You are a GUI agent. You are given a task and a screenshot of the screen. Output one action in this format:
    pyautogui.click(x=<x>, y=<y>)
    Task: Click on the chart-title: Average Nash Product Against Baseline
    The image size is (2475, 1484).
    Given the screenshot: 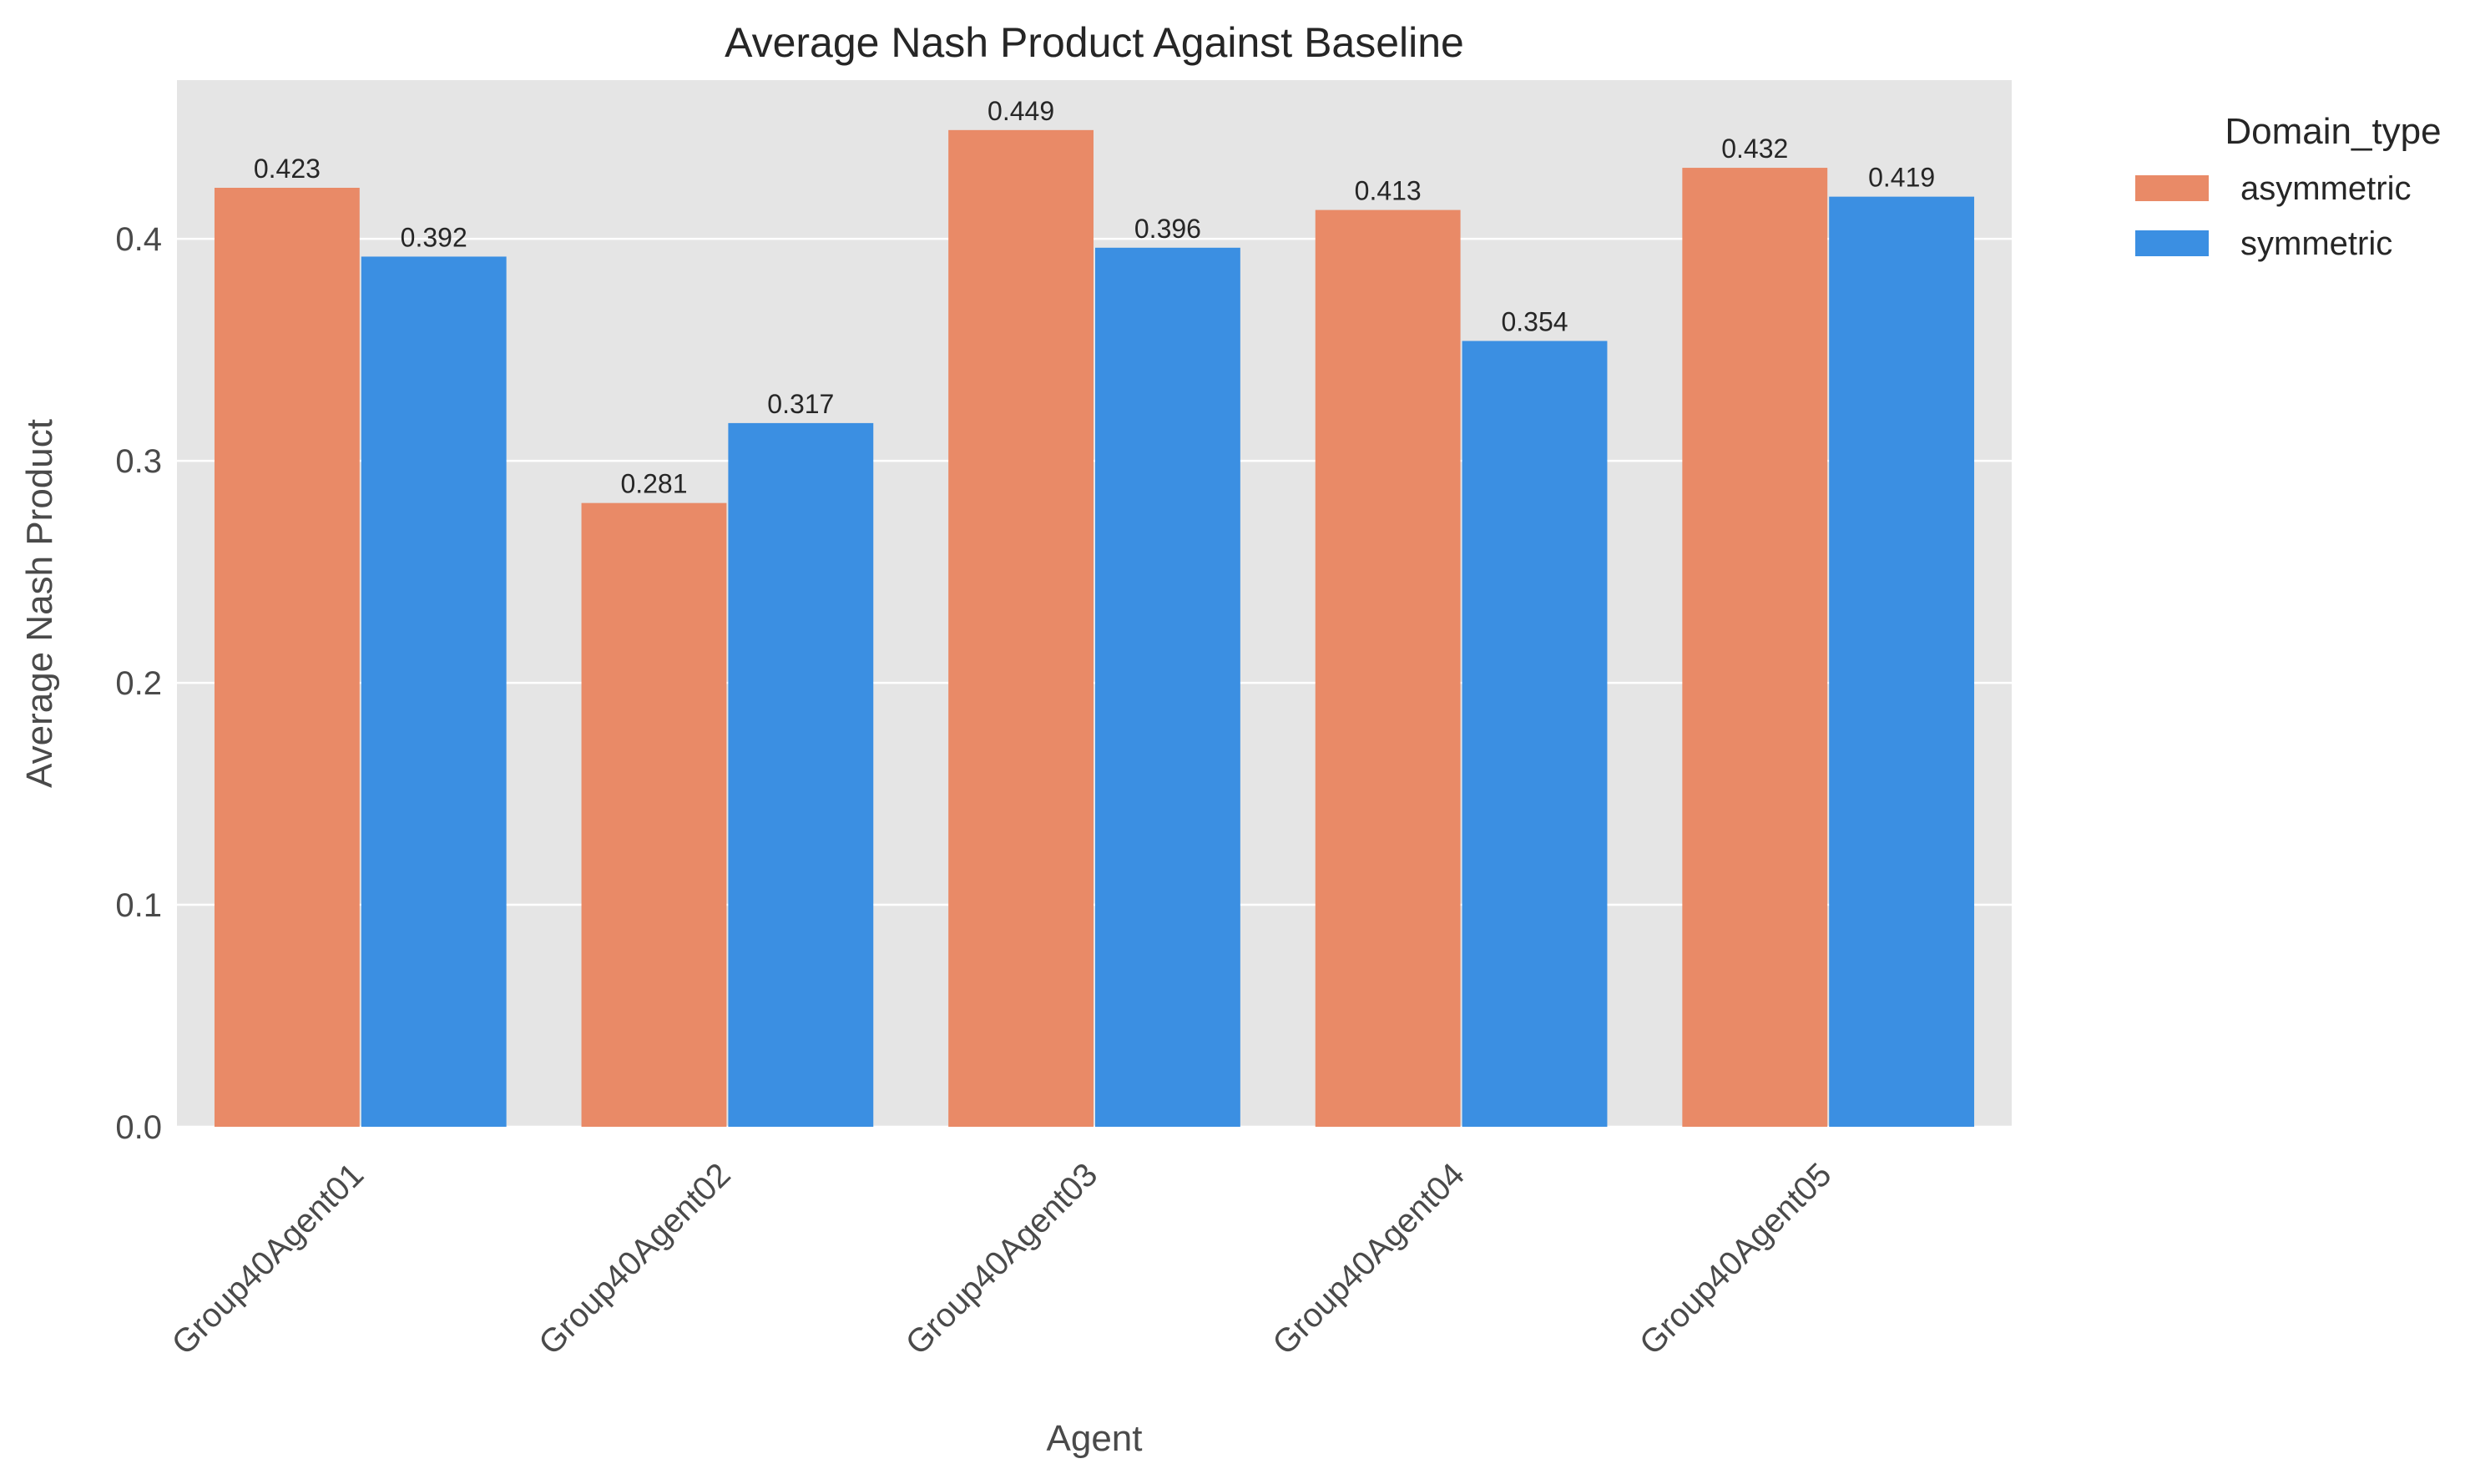 What is the action you would take?
    pyautogui.click(x=1094, y=42)
    